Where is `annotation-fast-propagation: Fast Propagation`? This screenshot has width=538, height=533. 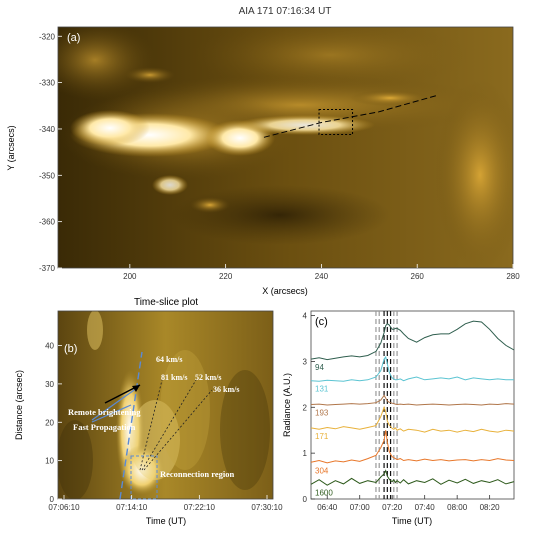
annotation-fast-propagation: Fast Propagation is located at coordinates (104, 427).